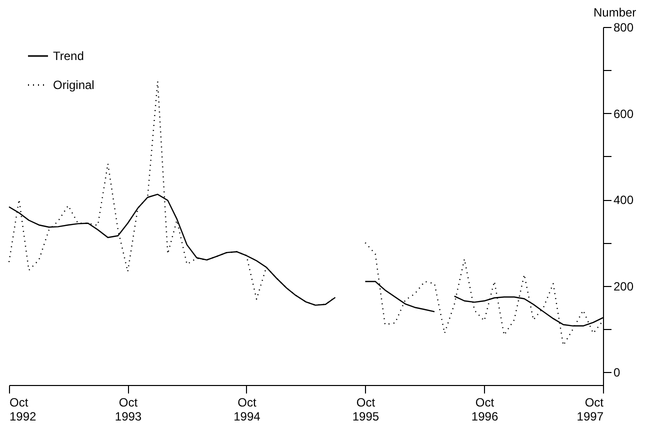  Describe the element at coordinates (590, 410) in the screenshot. I see `x-tick-label: Oct 1997` at that location.